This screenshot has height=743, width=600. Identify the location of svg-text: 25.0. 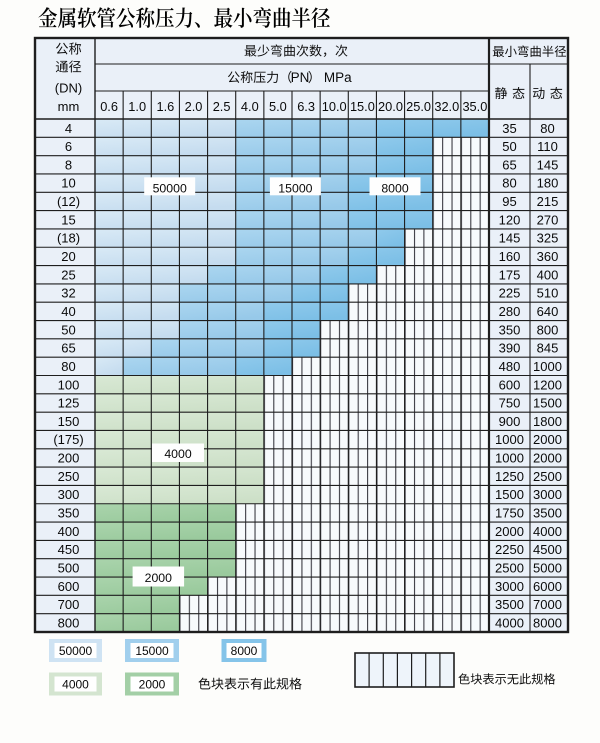
(418, 106).